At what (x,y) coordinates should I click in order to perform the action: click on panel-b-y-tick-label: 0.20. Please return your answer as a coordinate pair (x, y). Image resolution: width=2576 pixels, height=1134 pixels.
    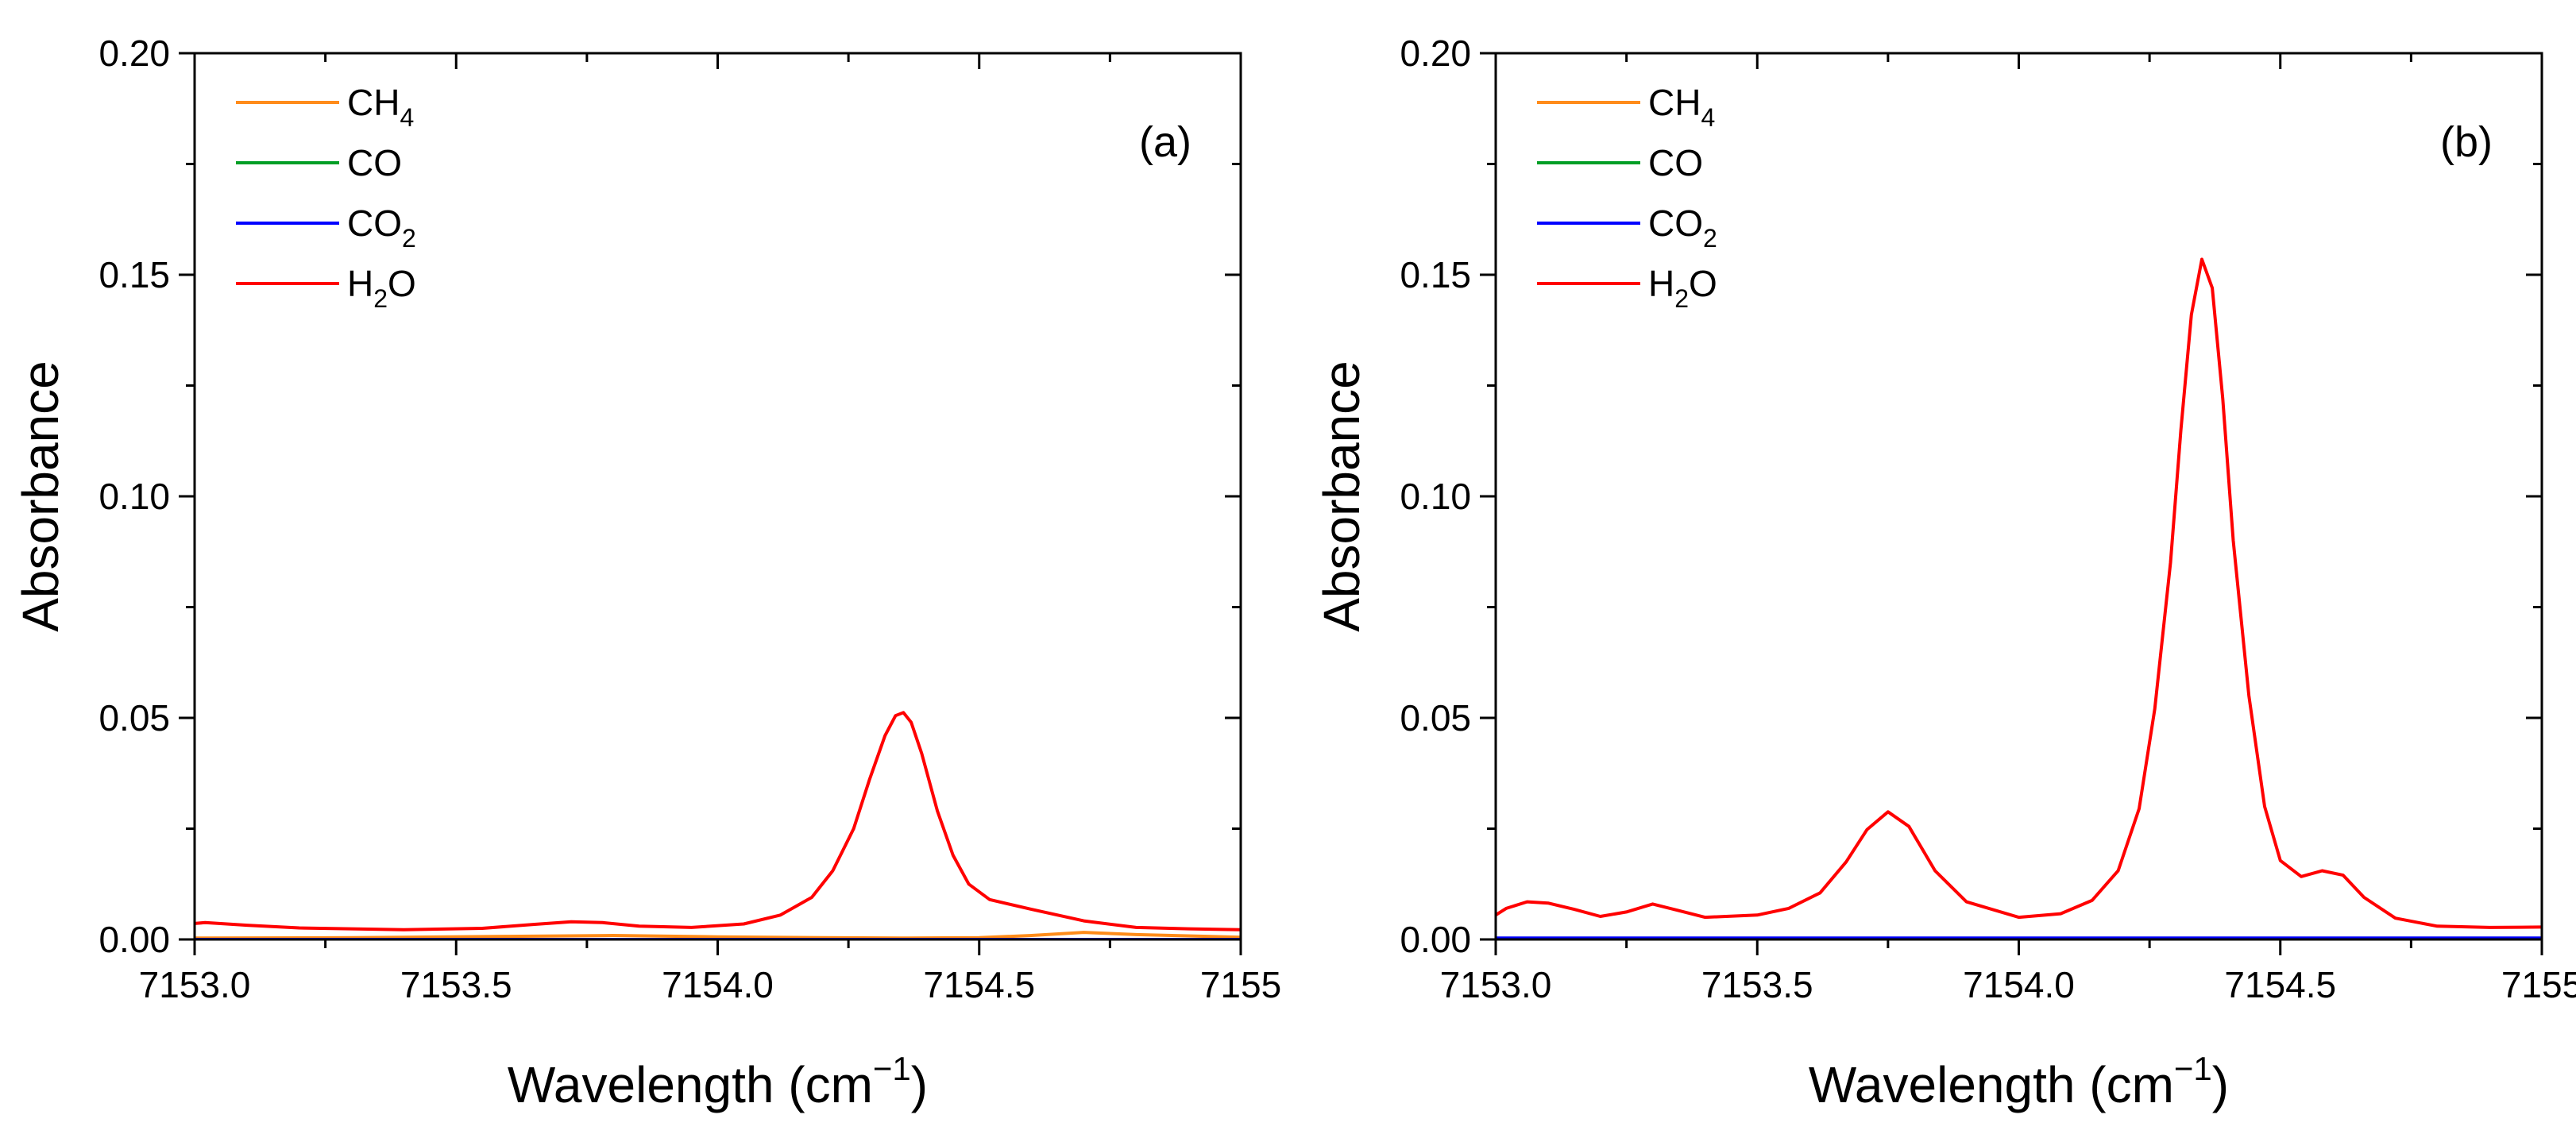
    Looking at the image, I should click on (1435, 53).